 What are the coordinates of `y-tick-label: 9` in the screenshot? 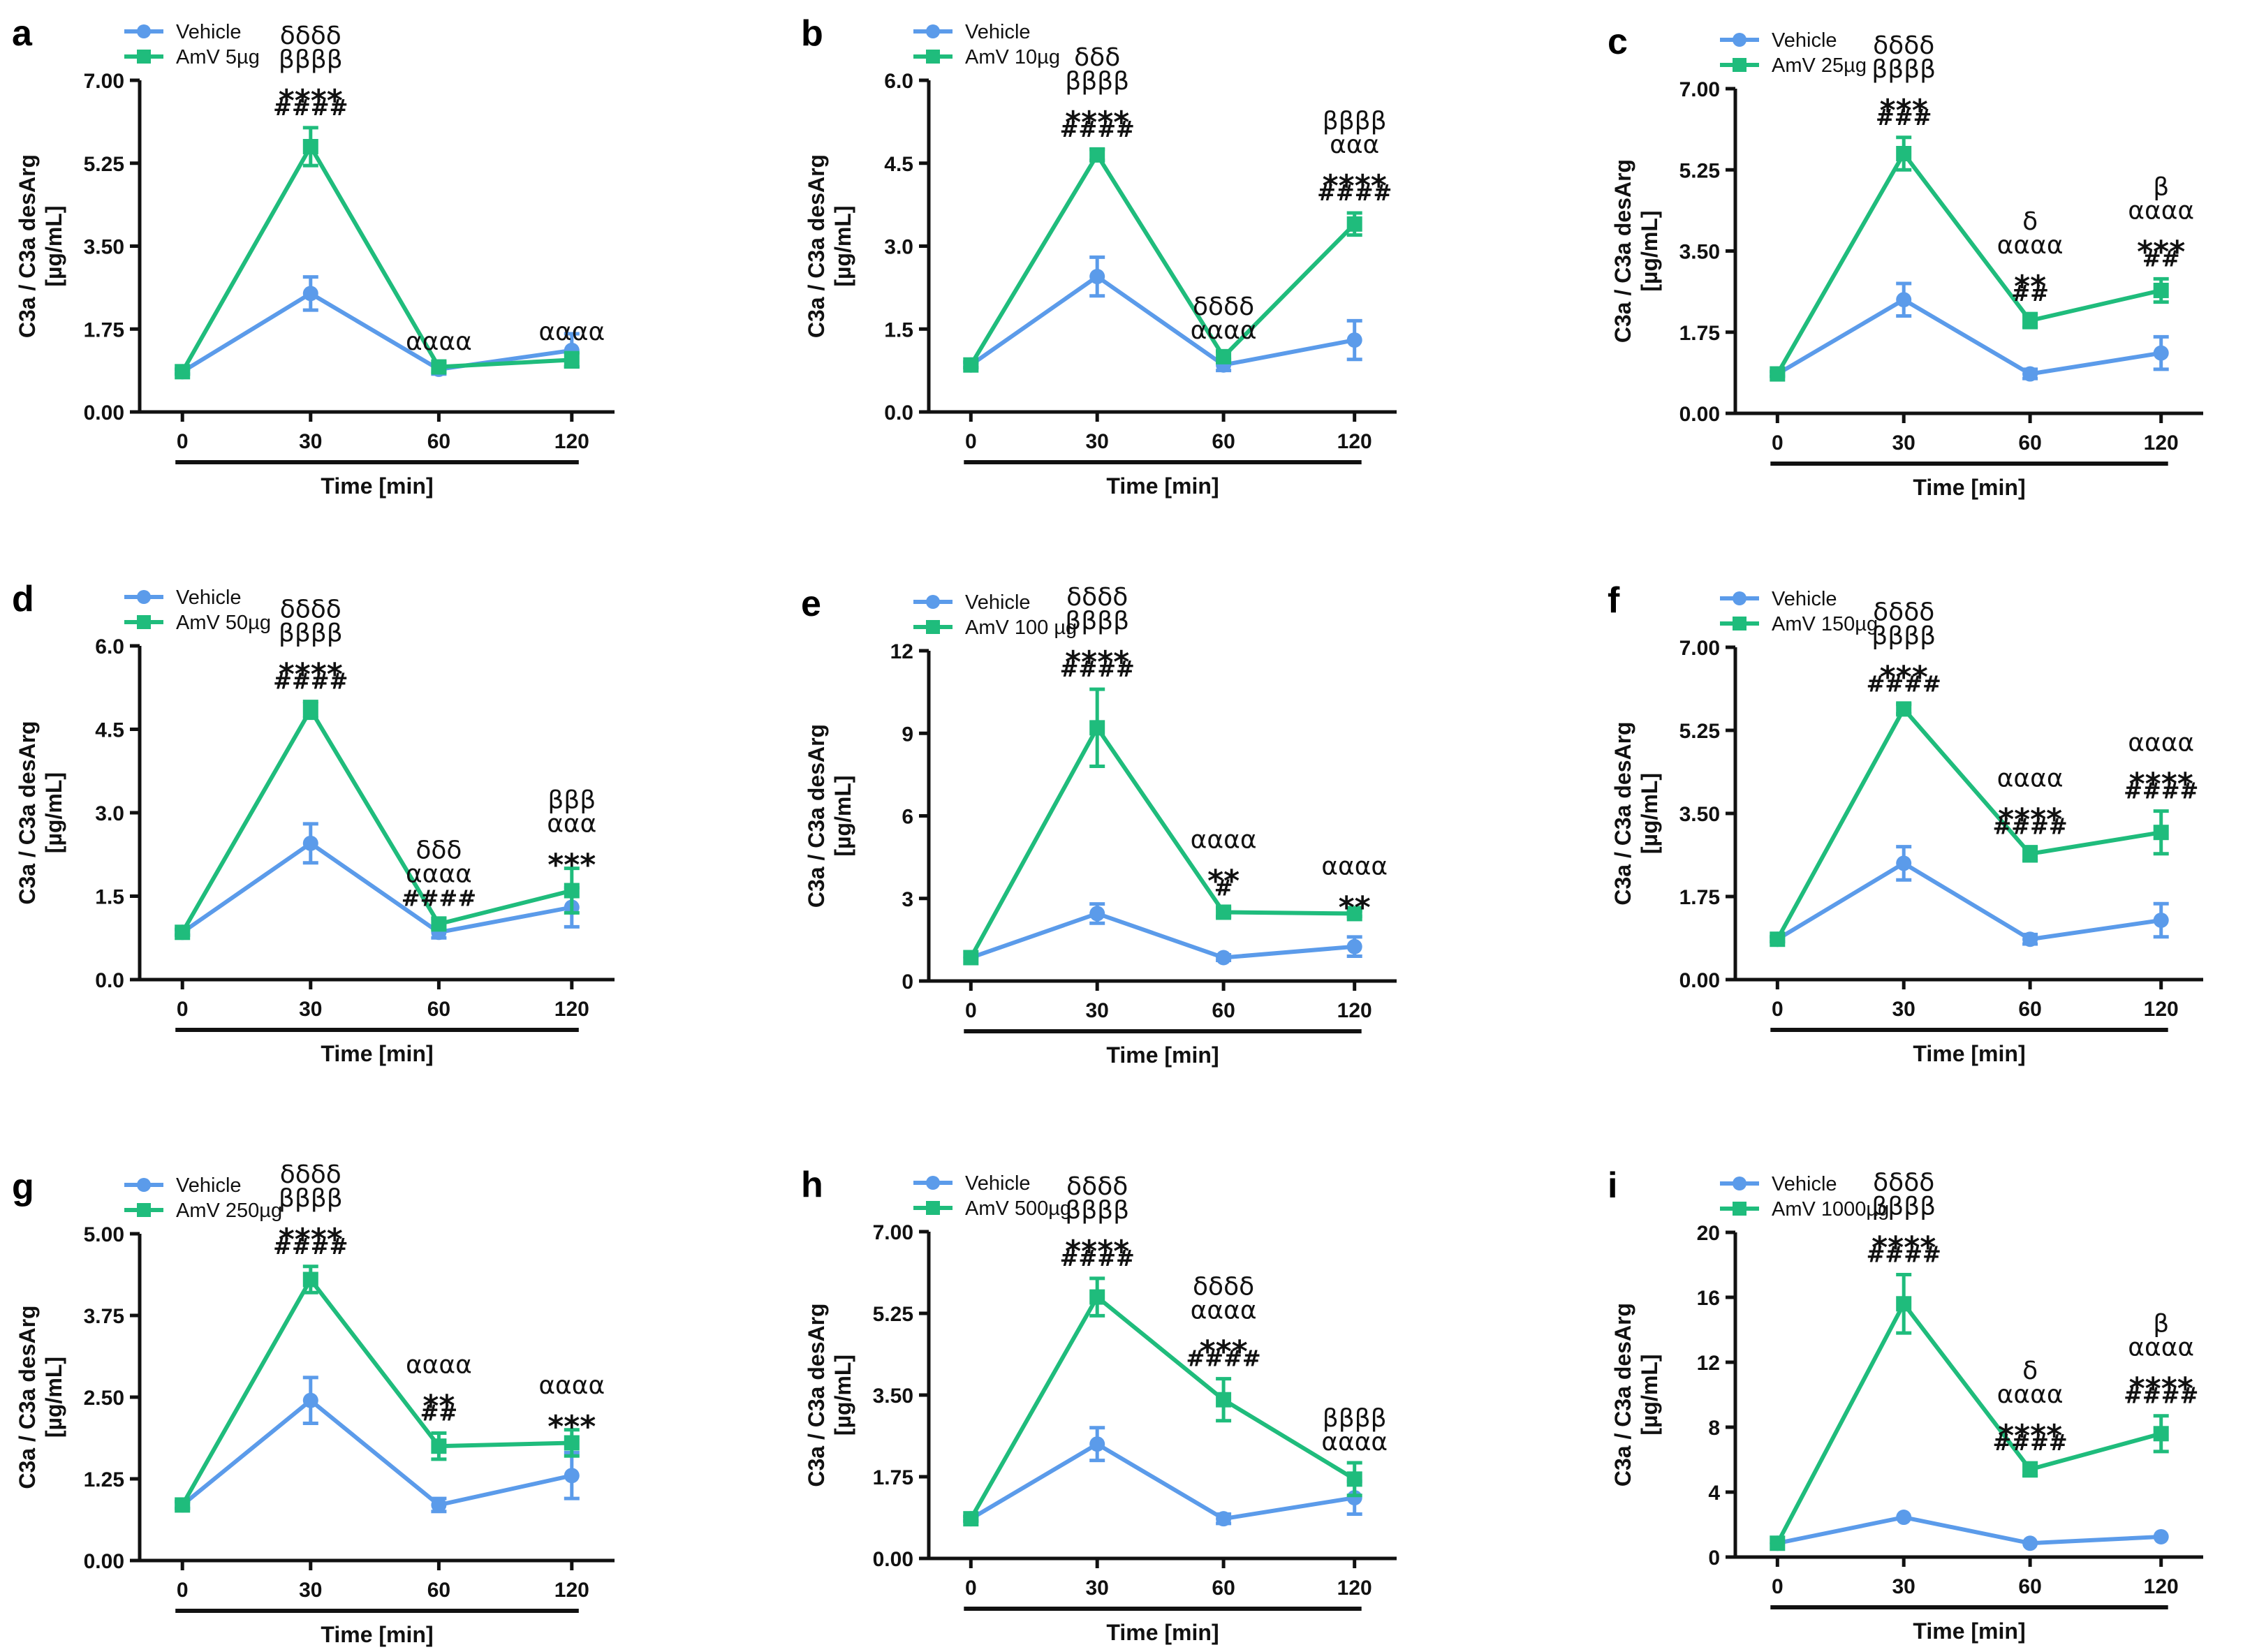 It's located at (907, 734).